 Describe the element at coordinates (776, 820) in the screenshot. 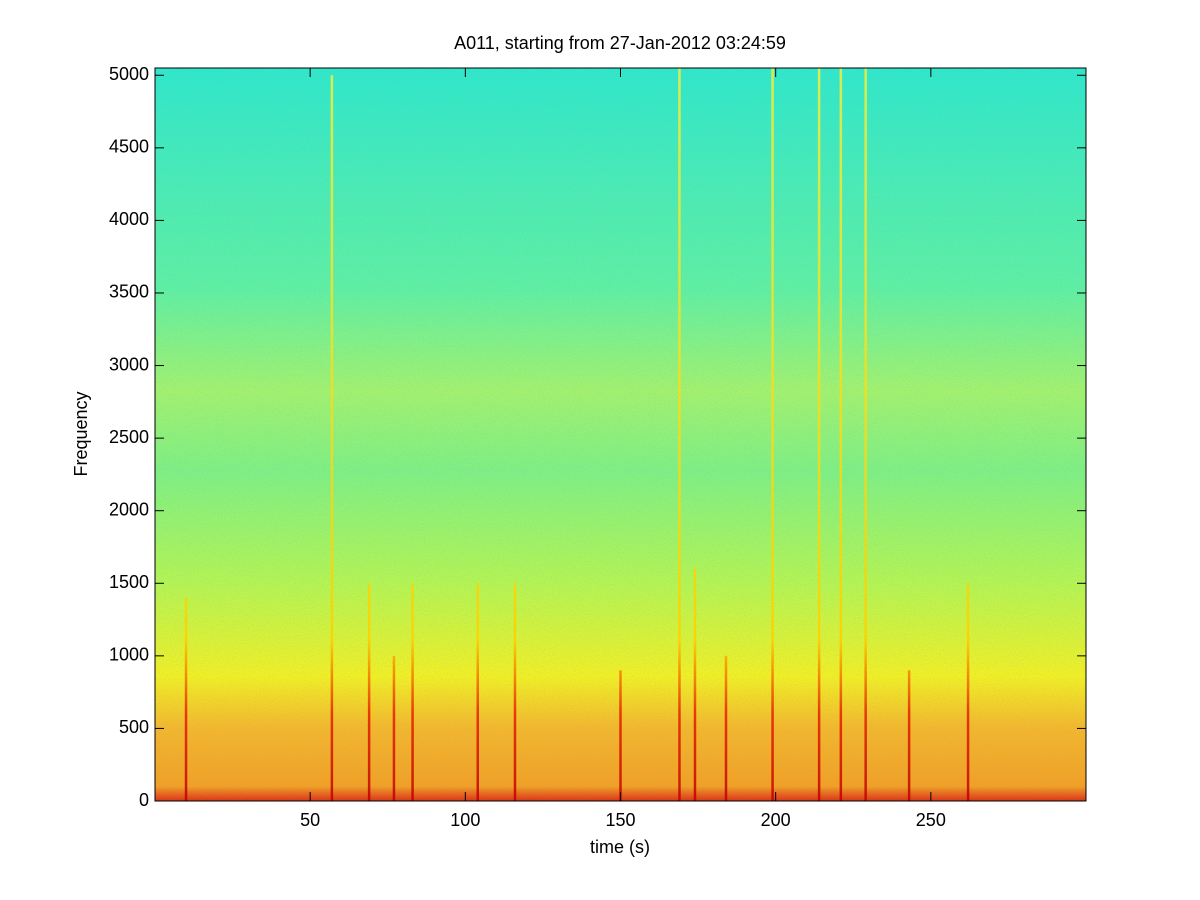

I see `x-tick-label: 200` at that location.